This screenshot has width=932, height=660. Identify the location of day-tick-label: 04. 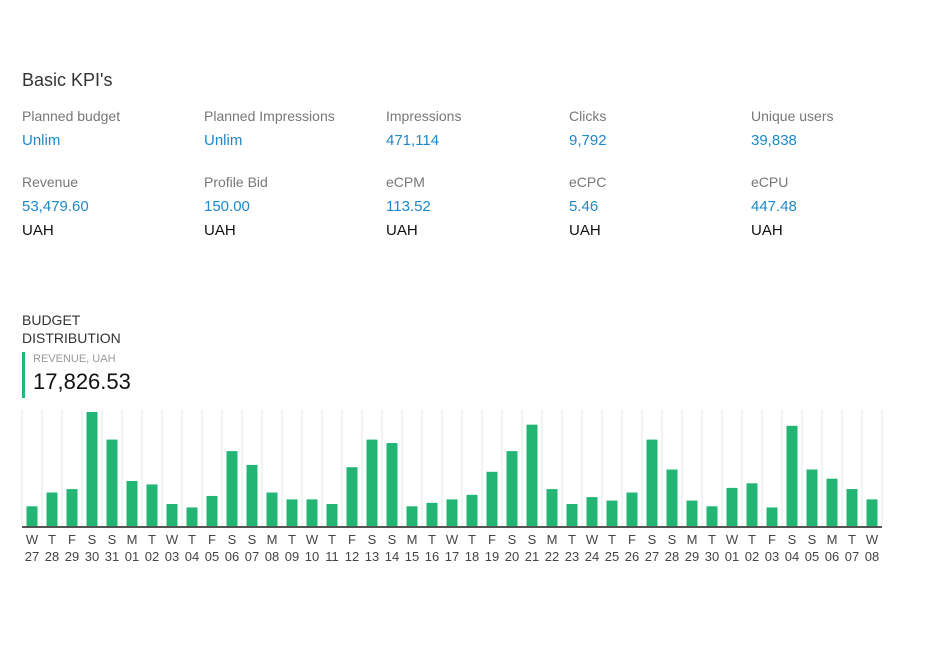
(792, 556).